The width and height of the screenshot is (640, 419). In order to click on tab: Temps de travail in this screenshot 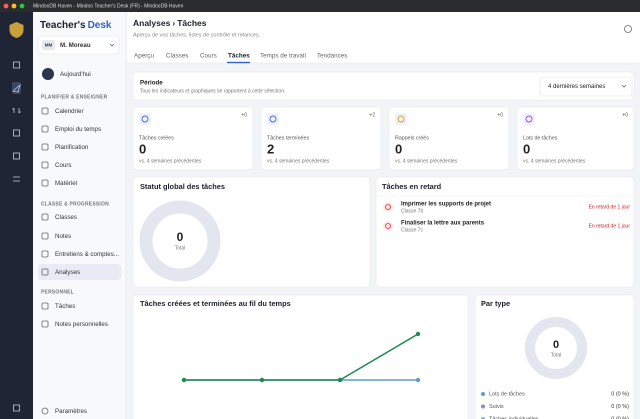, I will do `click(283, 56)`.